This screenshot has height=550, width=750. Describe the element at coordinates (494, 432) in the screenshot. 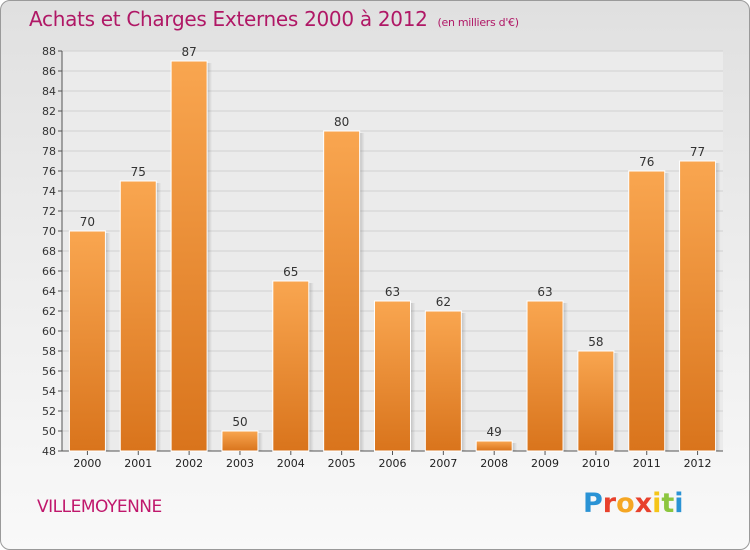

I see `bar-value-label: 49` at that location.